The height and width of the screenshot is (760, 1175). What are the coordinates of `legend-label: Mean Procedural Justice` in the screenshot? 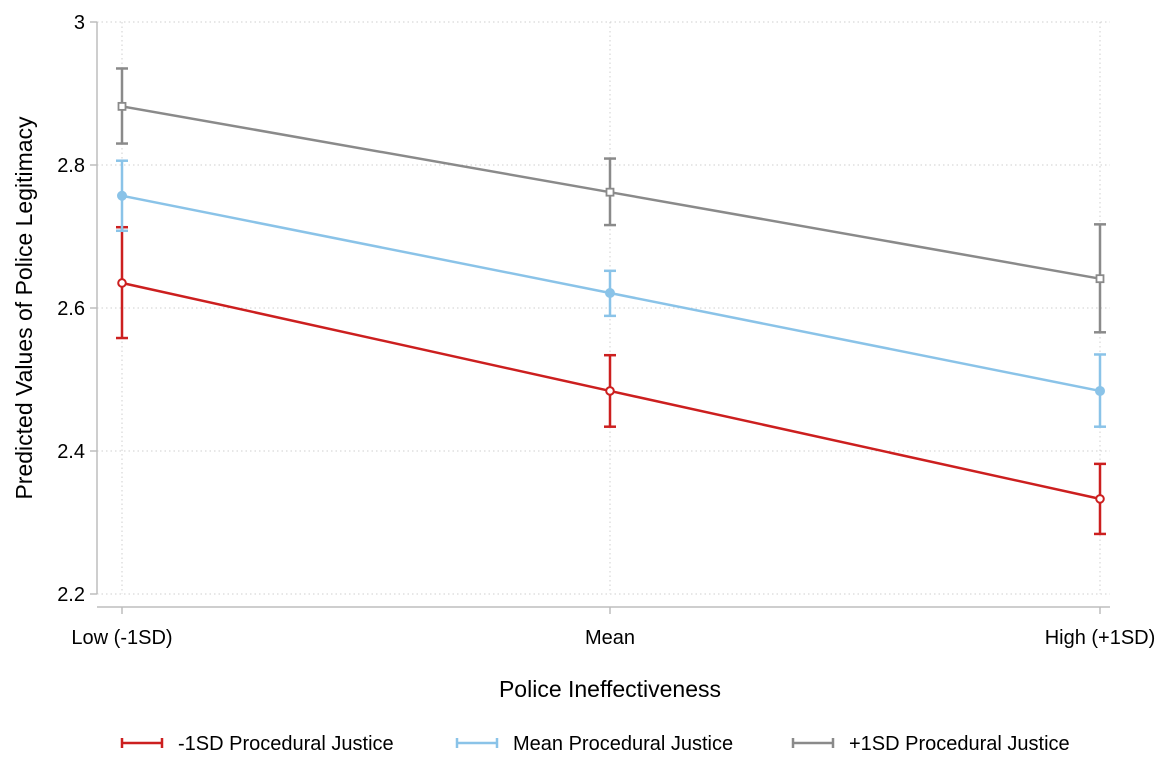 It's located at (623, 744).